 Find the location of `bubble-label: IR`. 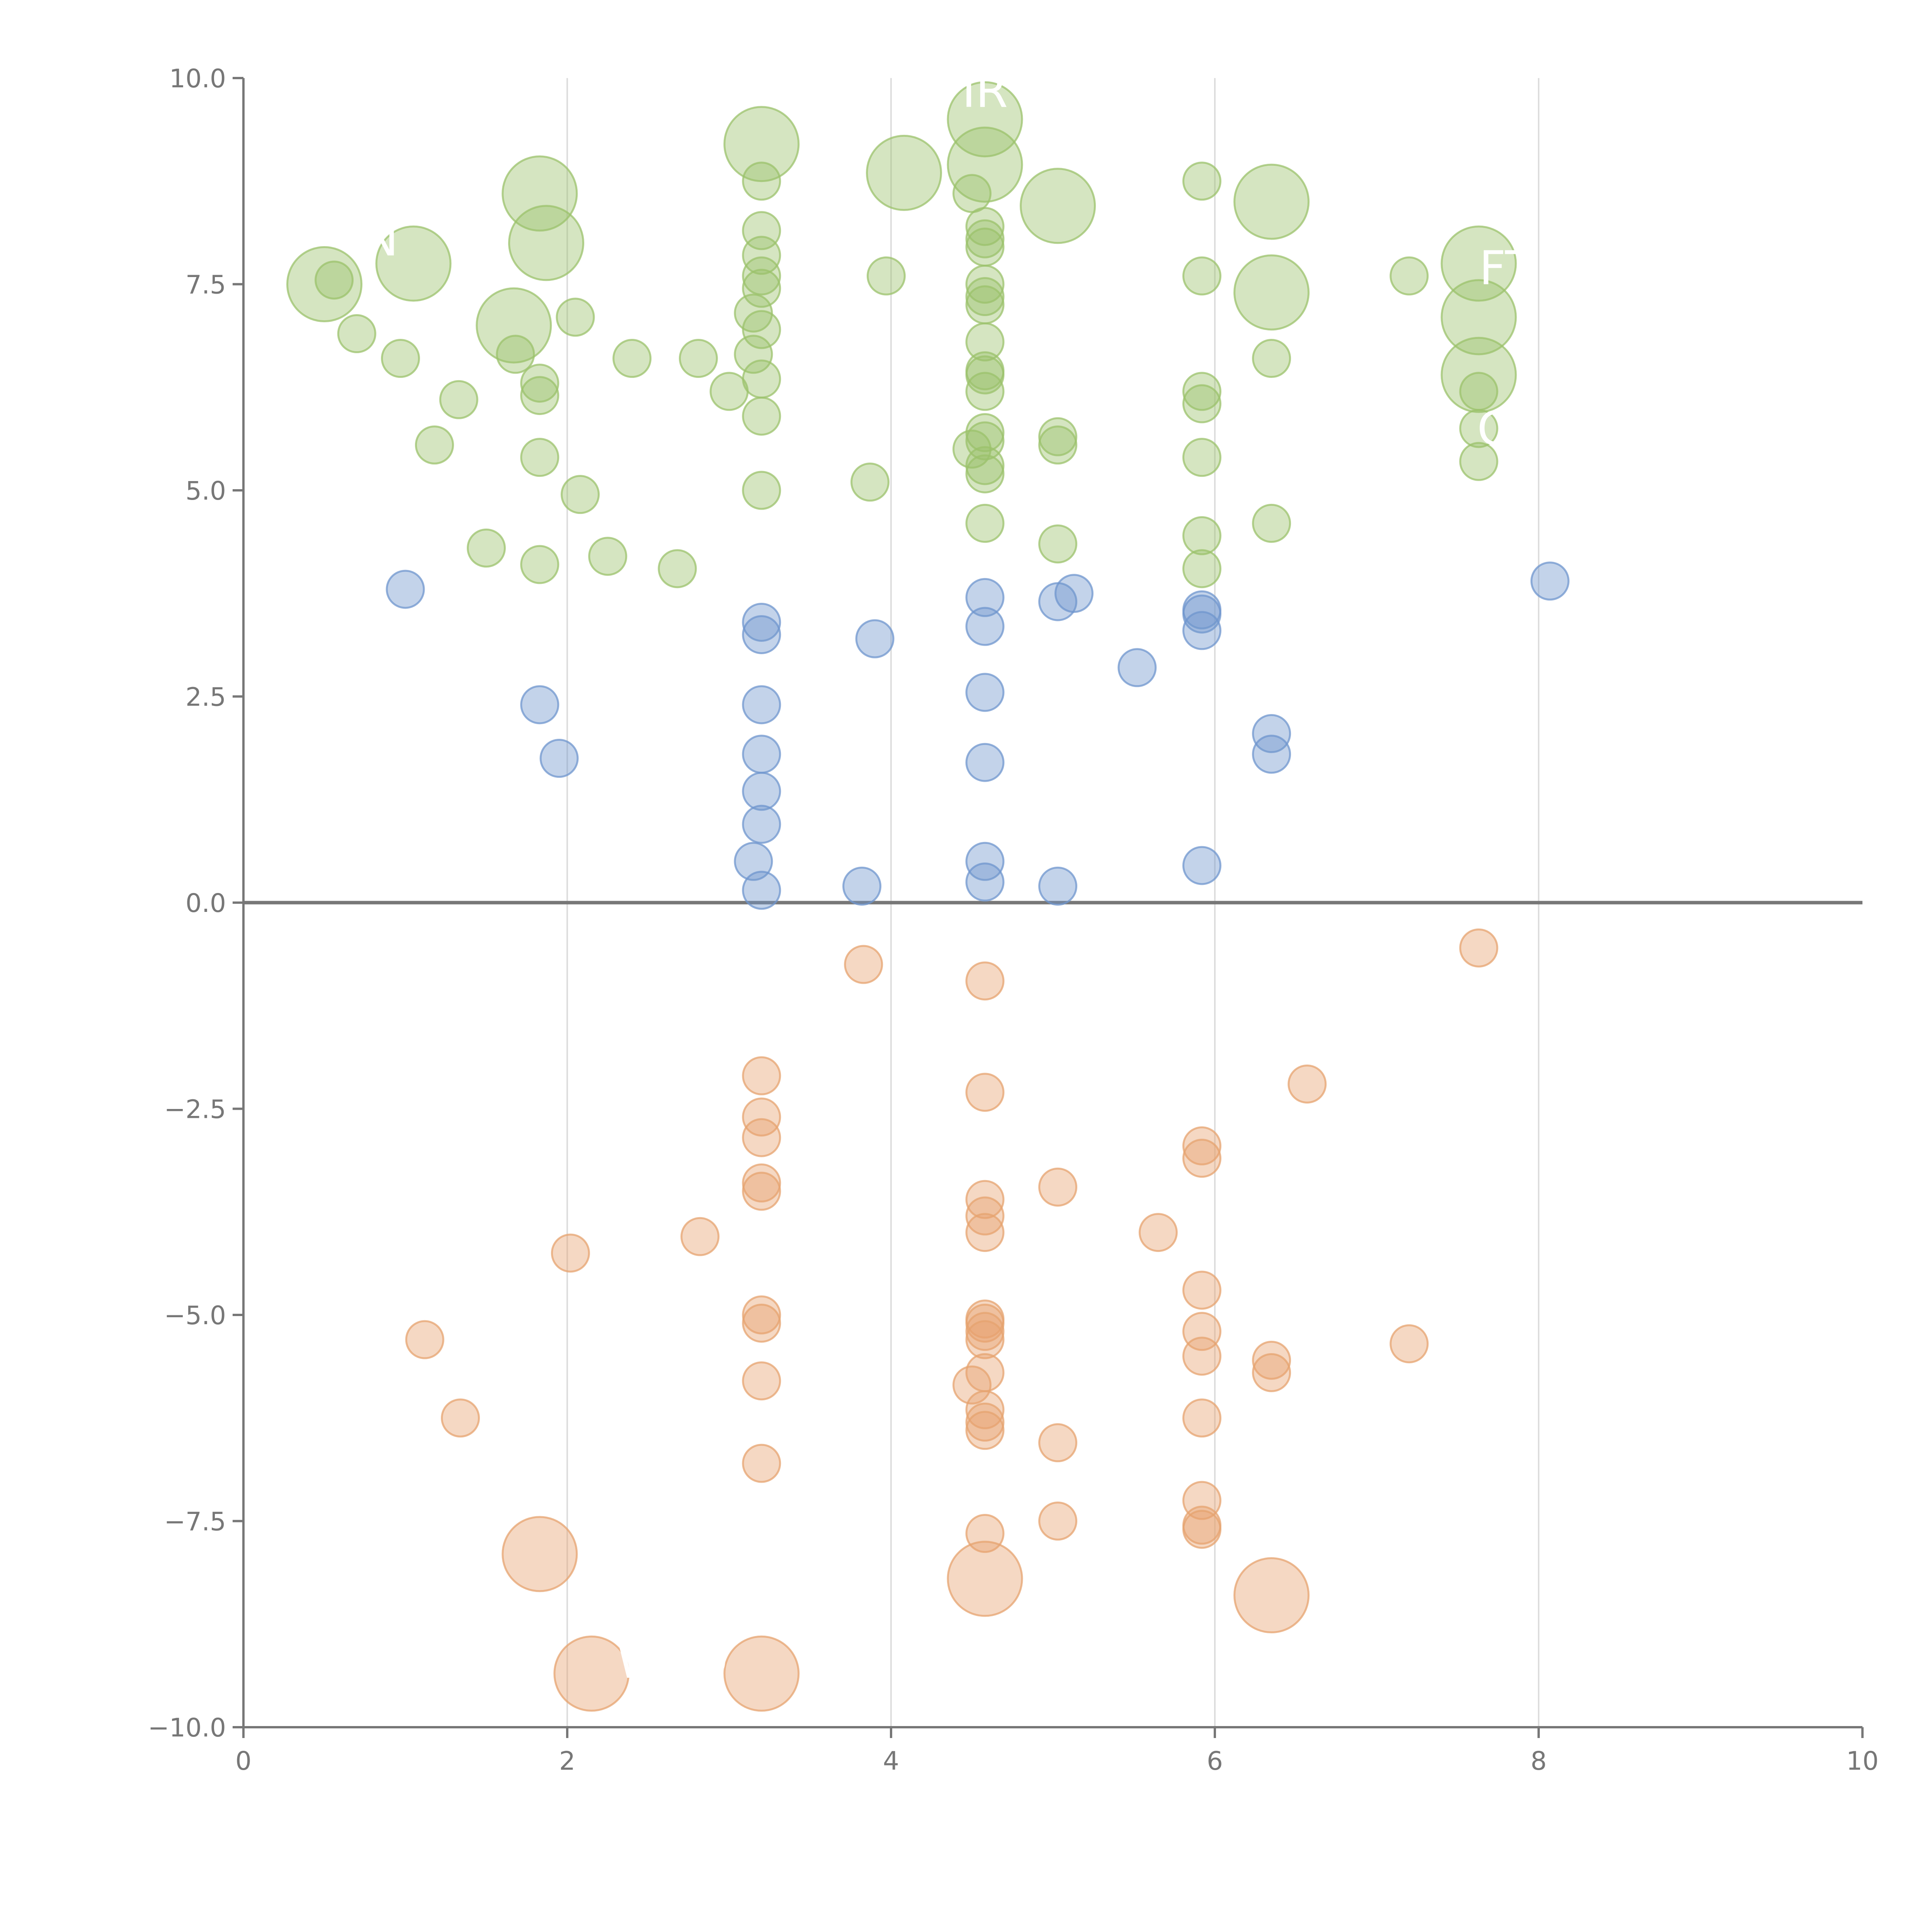

bubble-label: IR is located at coordinates (985, 91).